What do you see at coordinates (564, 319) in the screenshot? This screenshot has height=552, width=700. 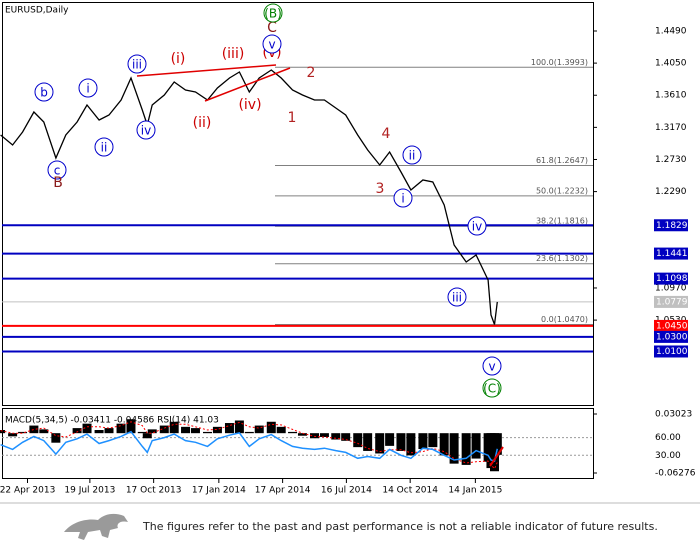 I see `fib-label: 0.0(1.0470)` at bounding box center [564, 319].